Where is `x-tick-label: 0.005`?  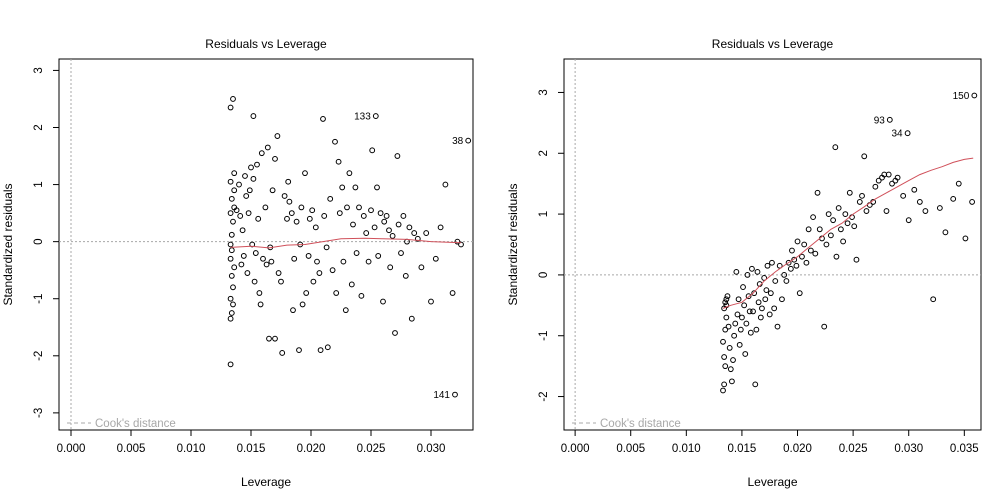 x-tick-label: 0.005 is located at coordinates (131, 449).